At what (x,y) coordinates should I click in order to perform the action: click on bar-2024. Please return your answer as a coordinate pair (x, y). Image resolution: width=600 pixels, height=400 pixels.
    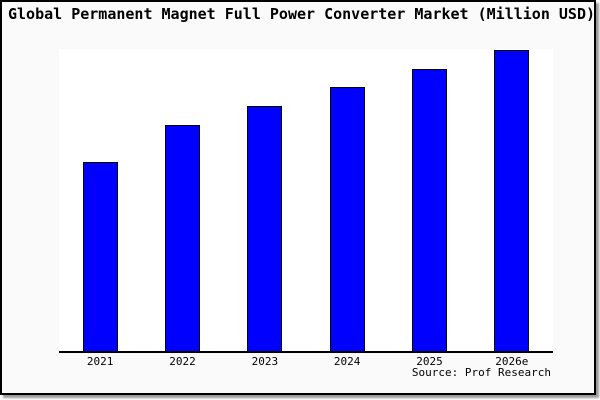
    Looking at the image, I should click on (347, 219).